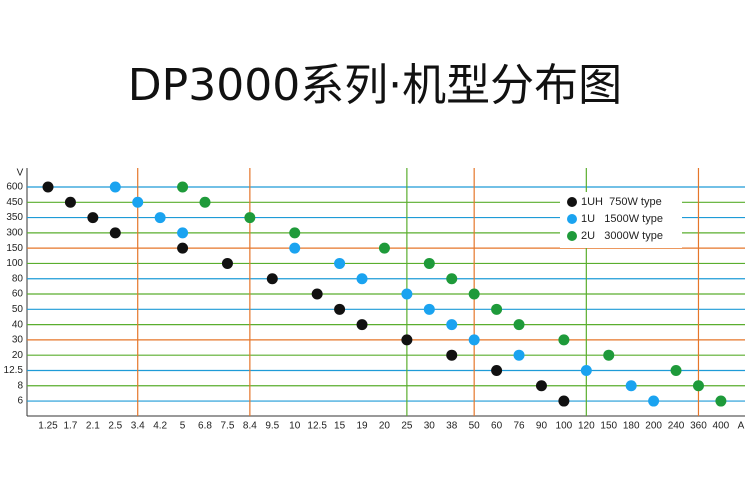  I want to click on legend-box, so click(621, 220).